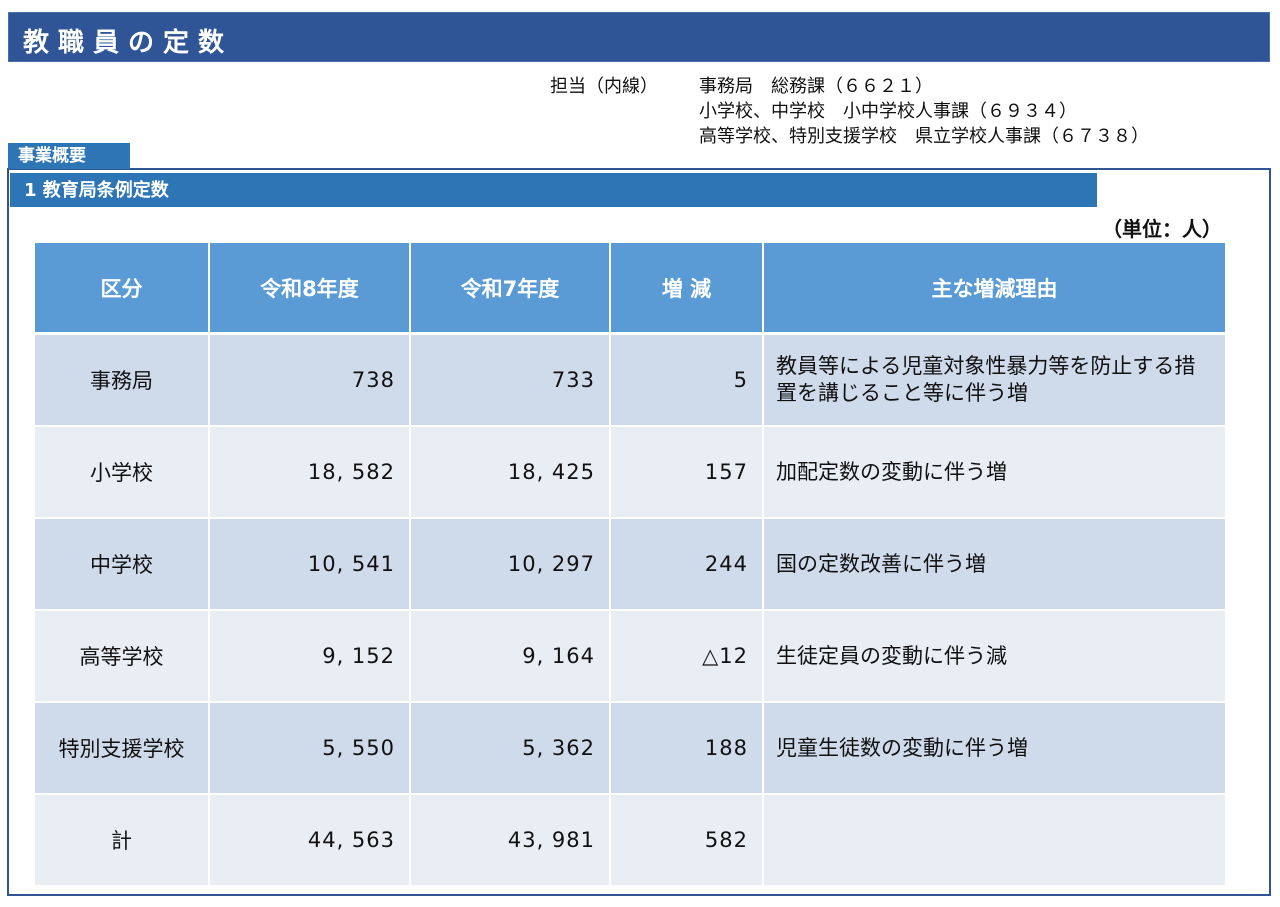 This screenshot has height=907, width=1280. Describe the element at coordinates (686, 748) in the screenshot. I see `row-diff: 188` at that location.